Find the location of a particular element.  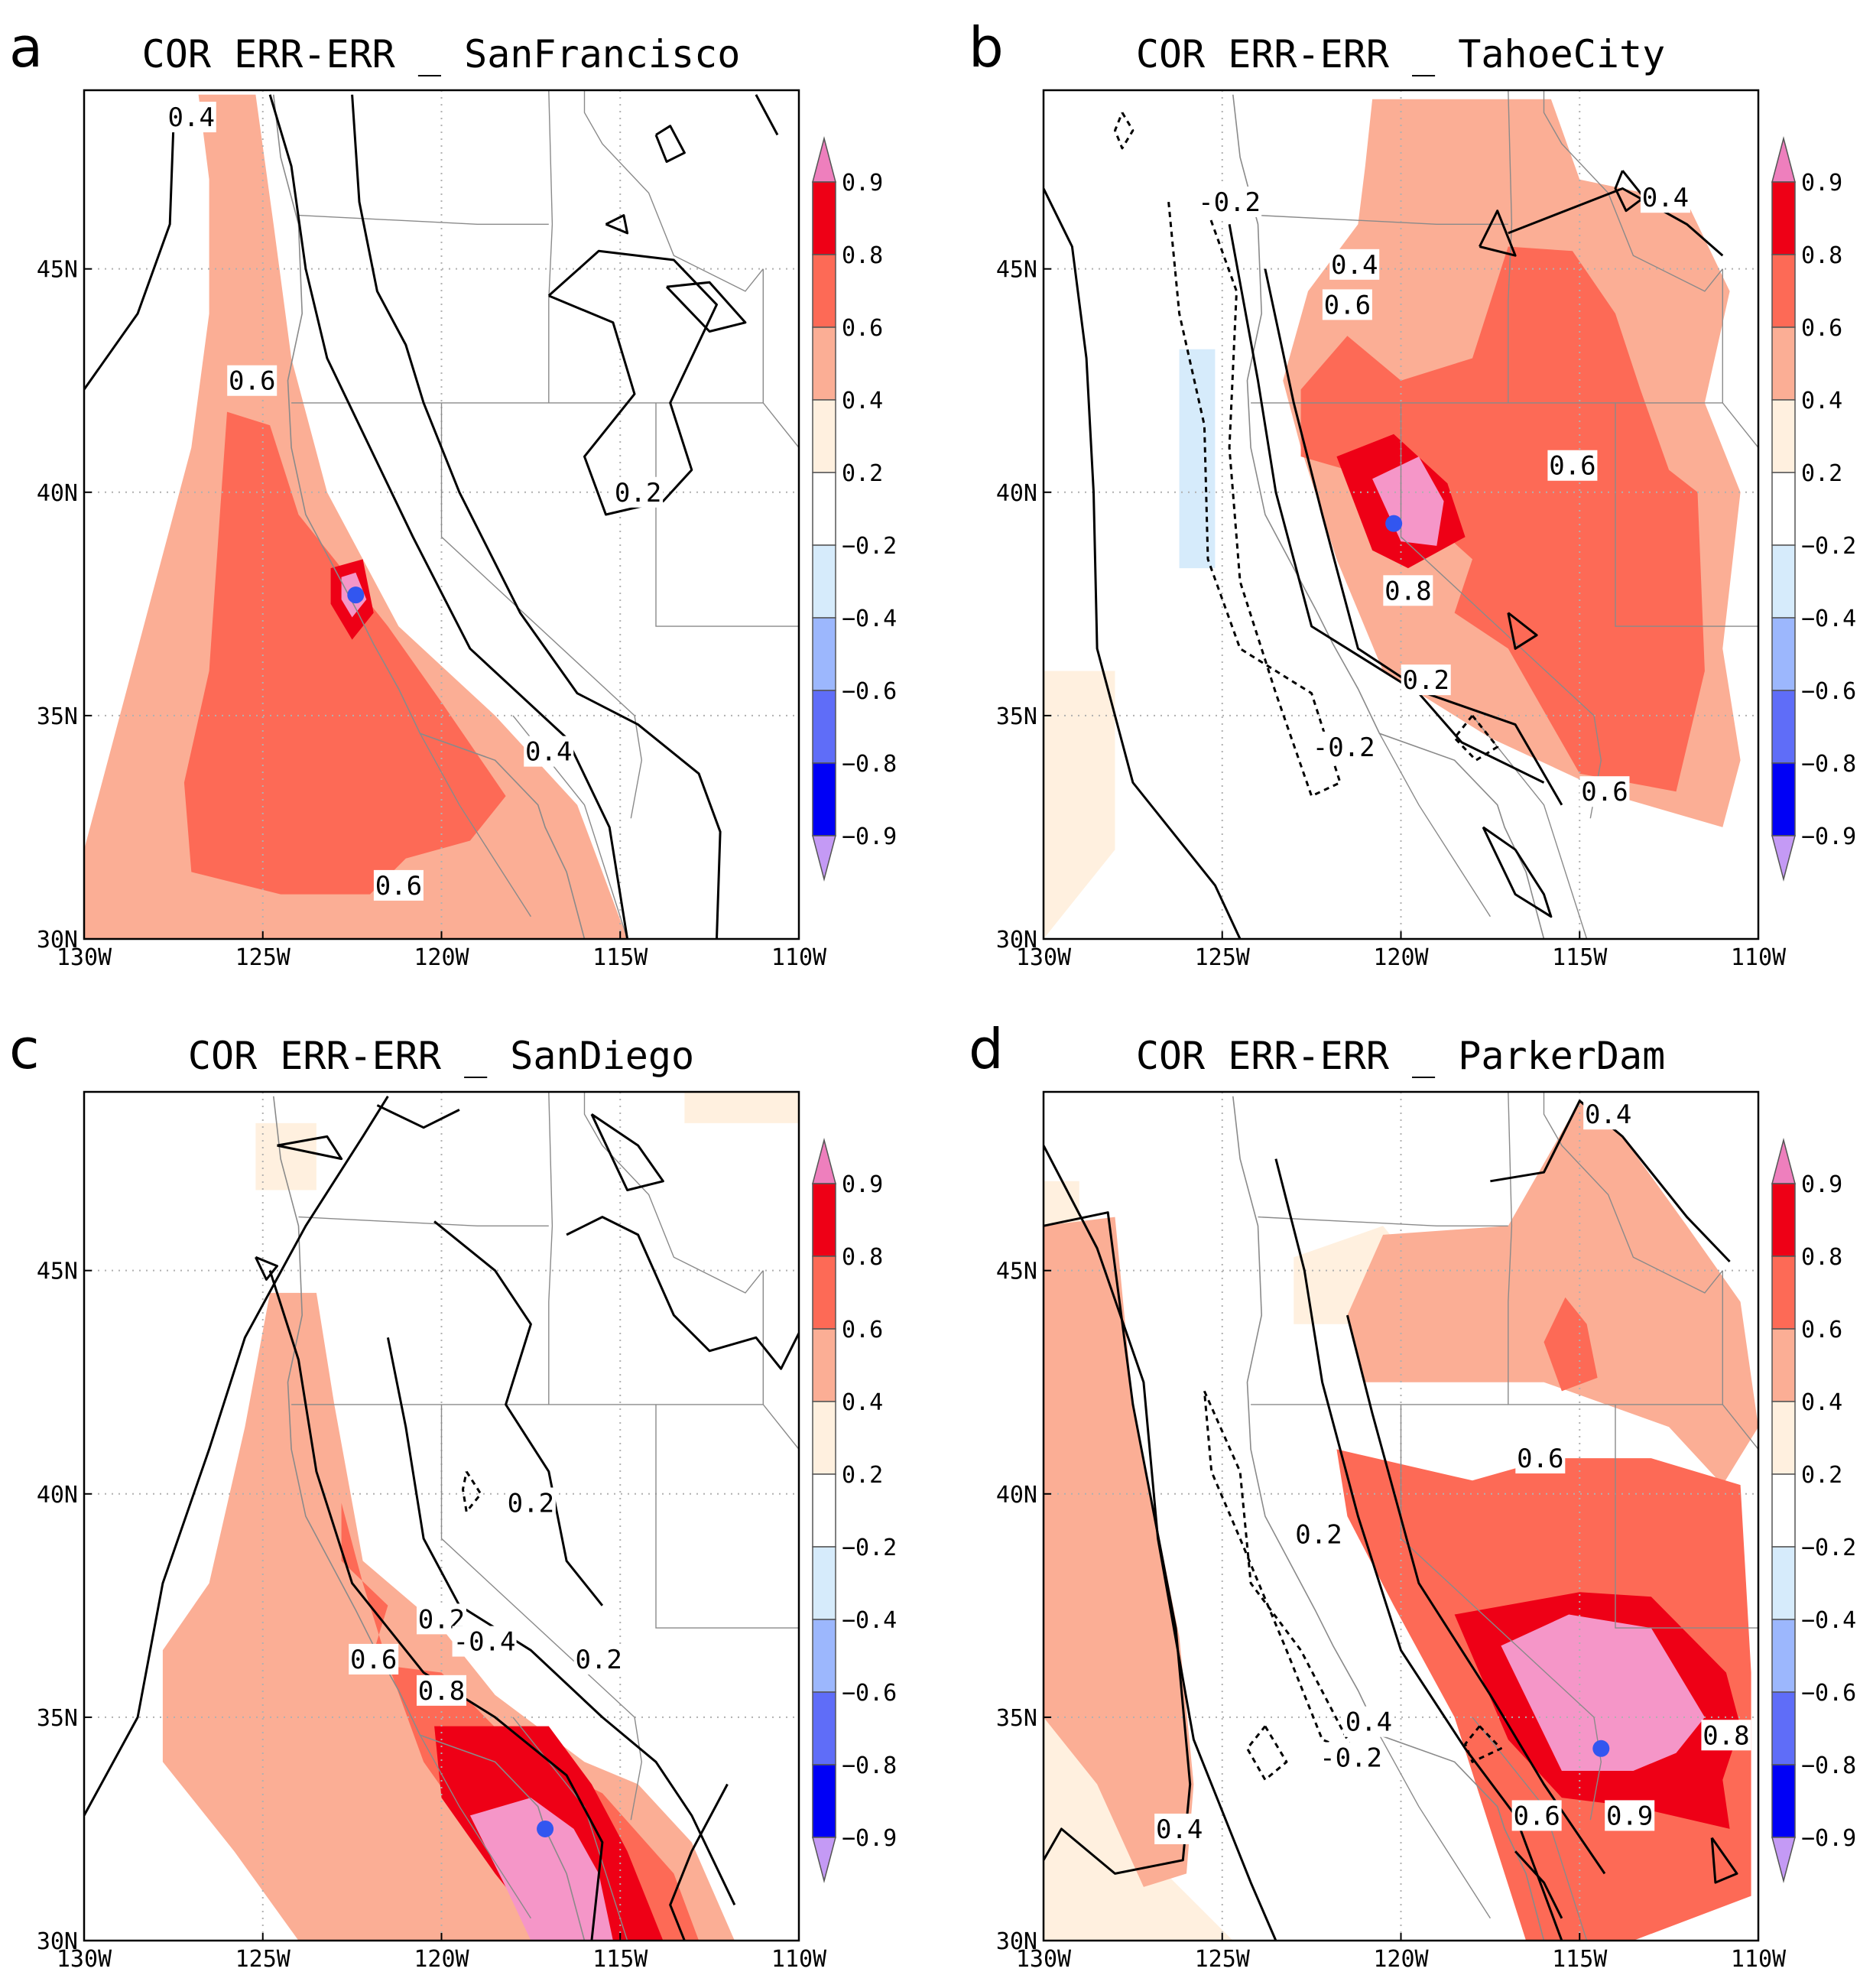

x-tick-label: 130W is located at coordinates (84, 957).